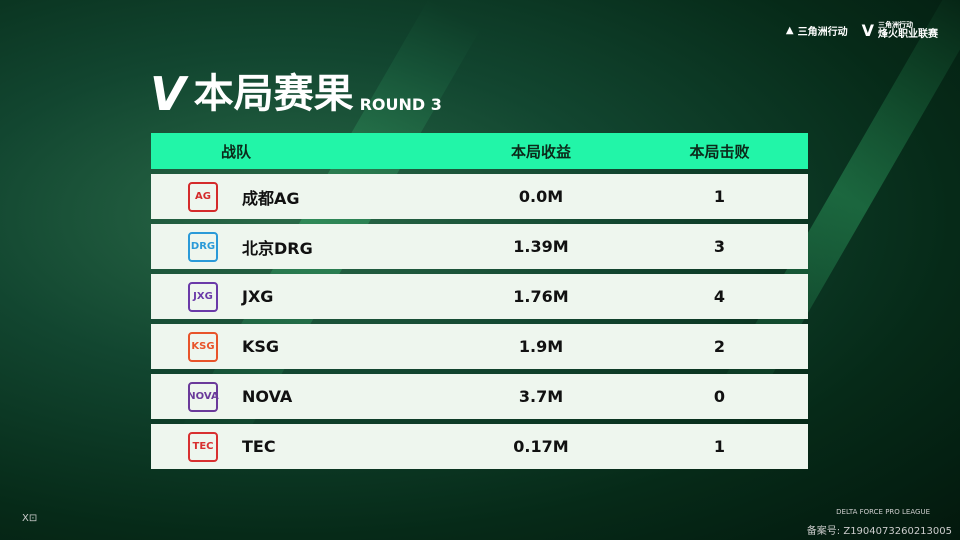 The image size is (960, 540). What do you see at coordinates (540, 151) in the screenshot?
I see `col-earnings: 本局收益` at bounding box center [540, 151].